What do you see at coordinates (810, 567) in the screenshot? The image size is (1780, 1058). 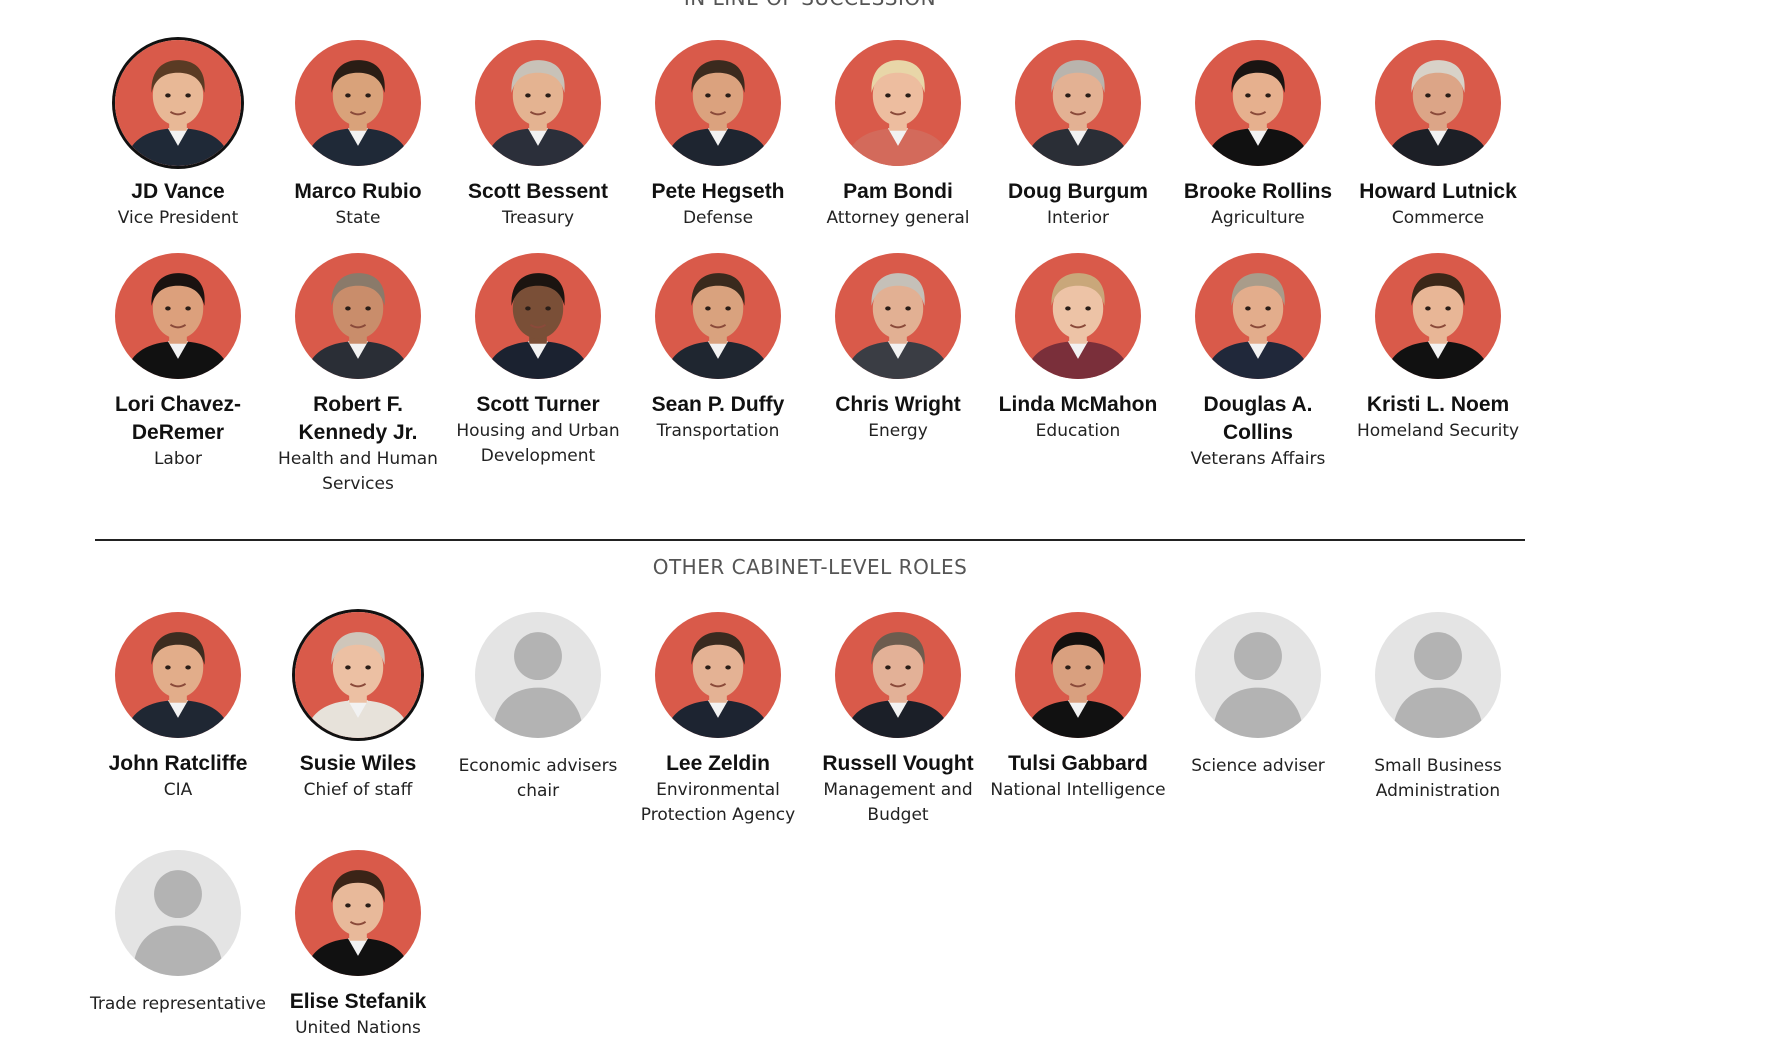 I see `section-title-other: OTHER CABINET-LEVEL ROLES` at bounding box center [810, 567].